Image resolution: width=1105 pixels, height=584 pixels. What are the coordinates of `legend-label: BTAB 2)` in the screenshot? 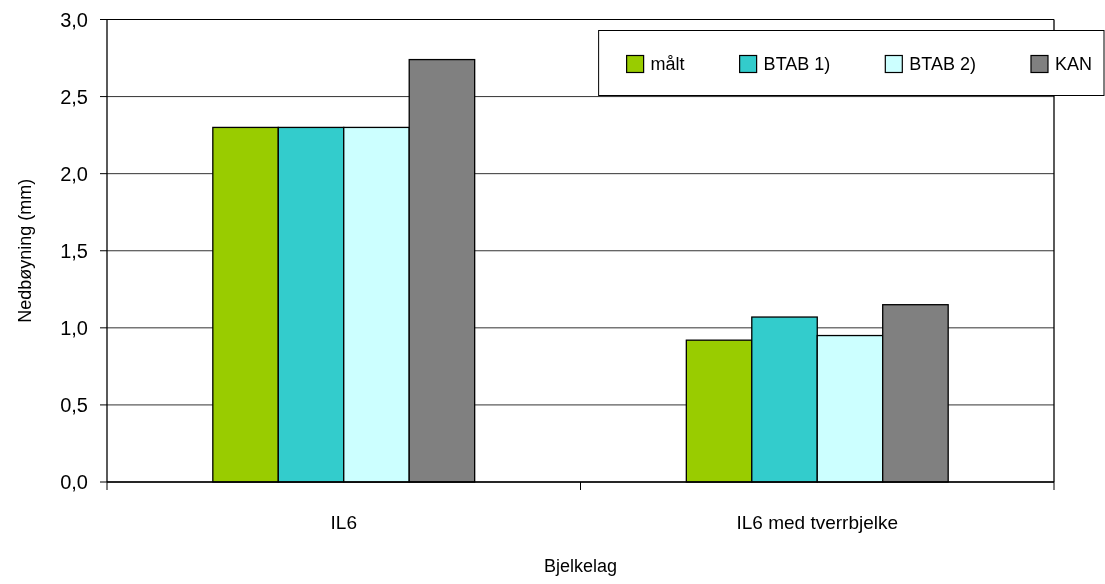 It's located at (942, 64).